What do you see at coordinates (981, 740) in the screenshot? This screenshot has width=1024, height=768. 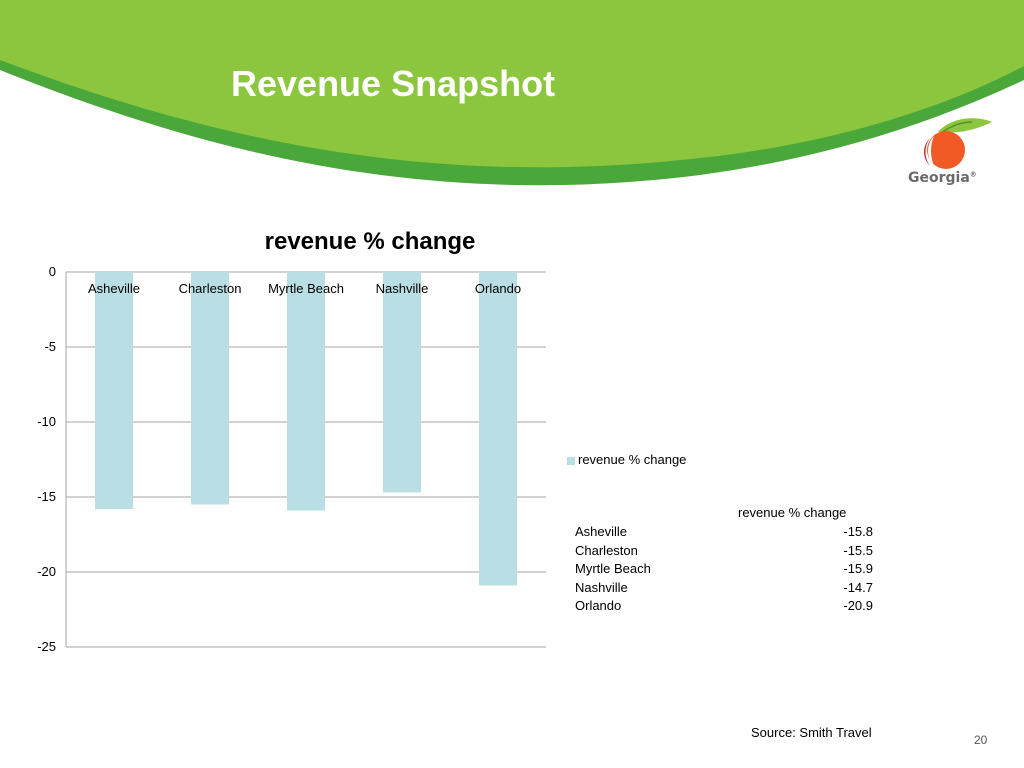 I see `page-number: 20` at bounding box center [981, 740].